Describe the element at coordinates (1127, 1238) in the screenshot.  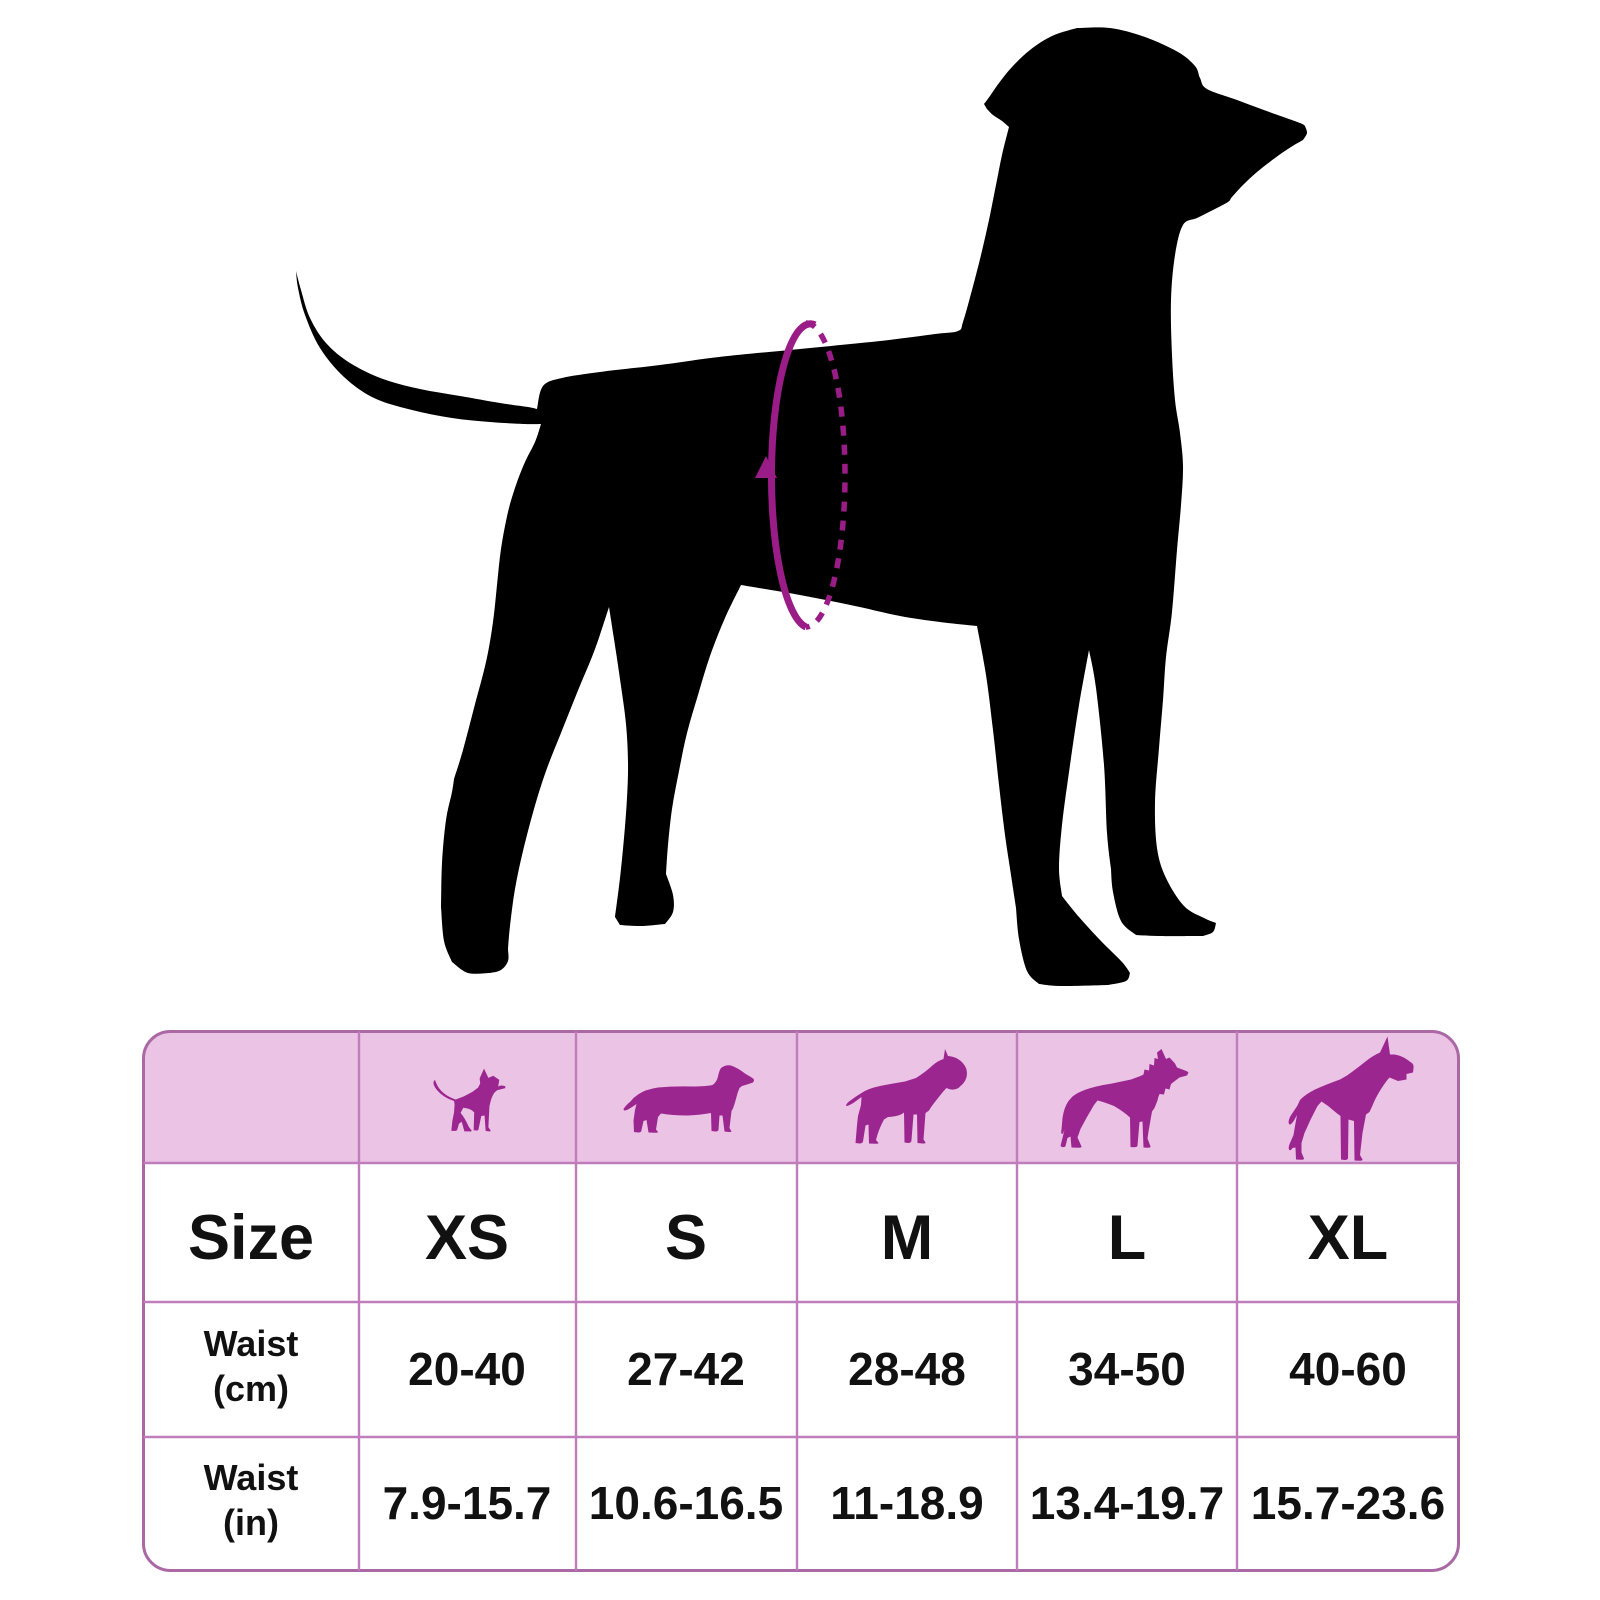
I see `svg-text: L` at that location.